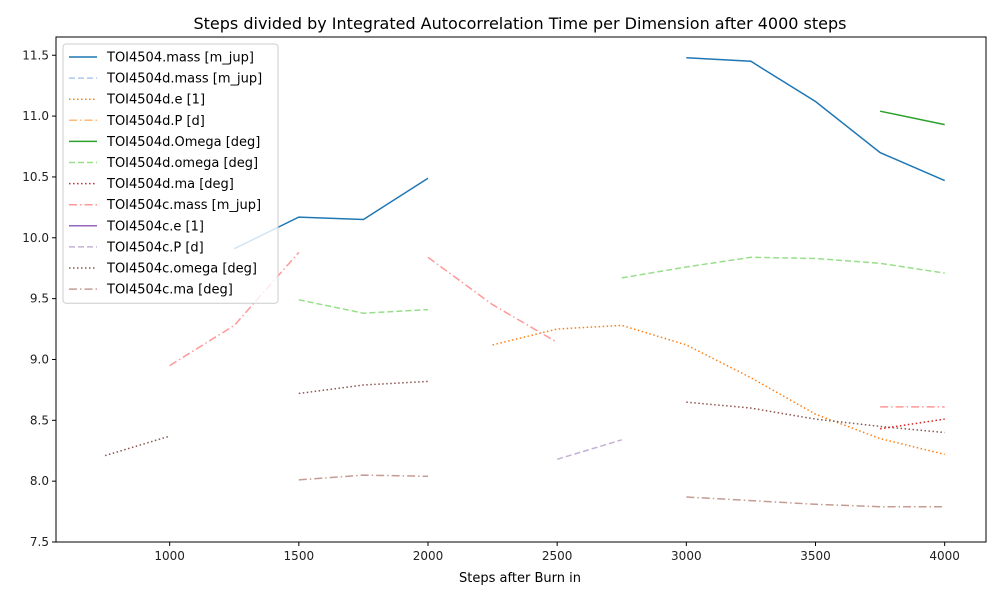 Image resolution: width=1000 pixels, height=600 pixels. What do you see at coordinates (299, 556) in the screenshot?
I see `x-tick-label: 1500` at bounding box center [299, 556].